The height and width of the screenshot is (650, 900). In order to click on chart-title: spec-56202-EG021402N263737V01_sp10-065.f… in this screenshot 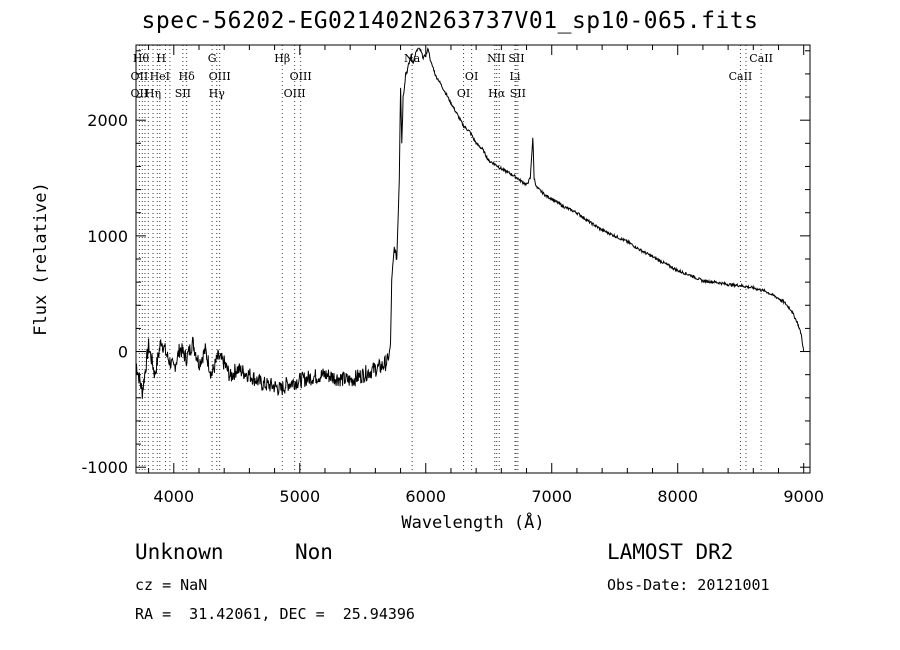, I will do `click(450, 21)`.